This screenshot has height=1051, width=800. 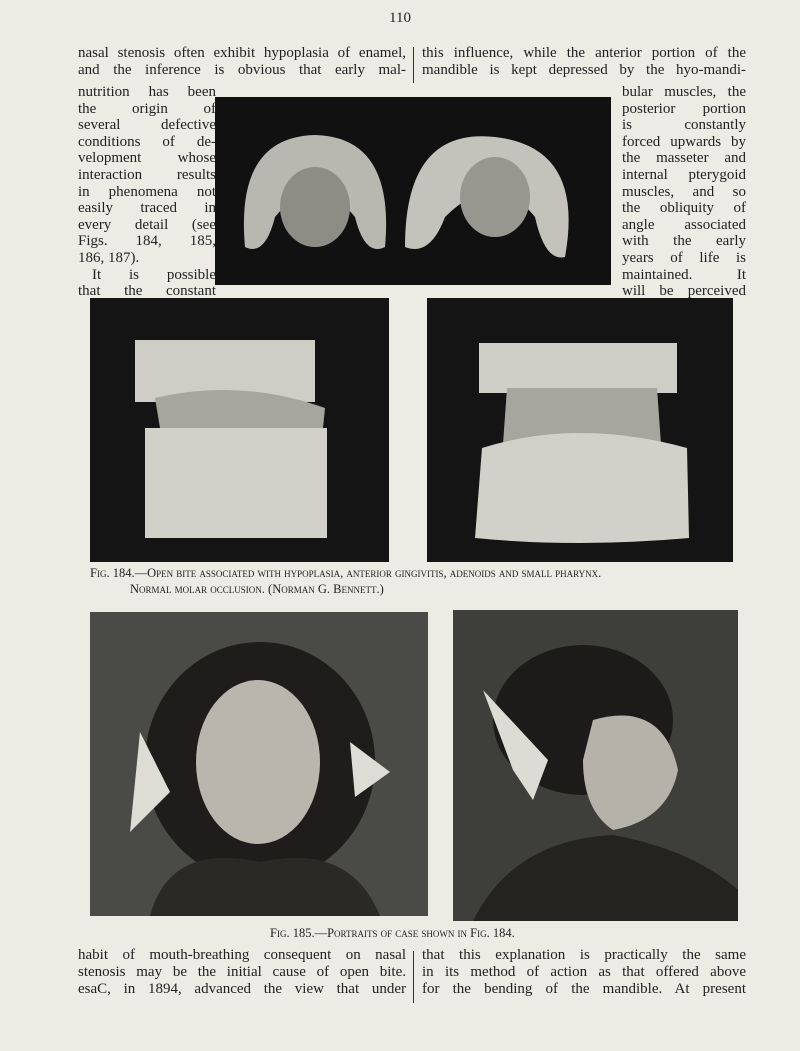 I want to click on text-line: forced upwards by, so click(x=684, y=141).